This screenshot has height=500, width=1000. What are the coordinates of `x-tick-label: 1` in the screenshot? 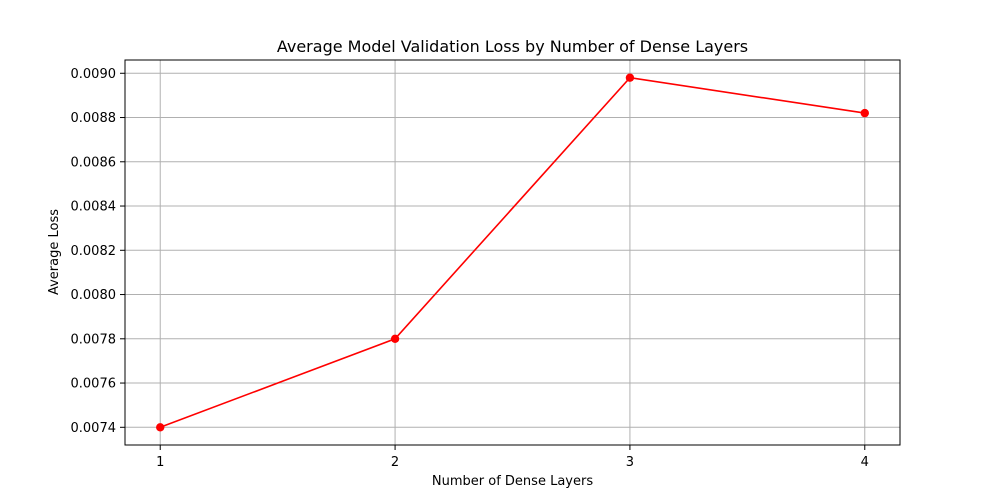 It's located at (160, 462).